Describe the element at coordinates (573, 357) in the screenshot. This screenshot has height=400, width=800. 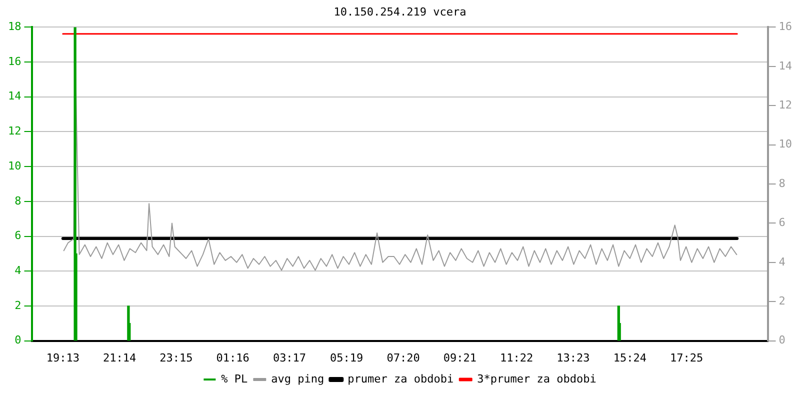
I see `x-tick-label: 13:23` at that location.